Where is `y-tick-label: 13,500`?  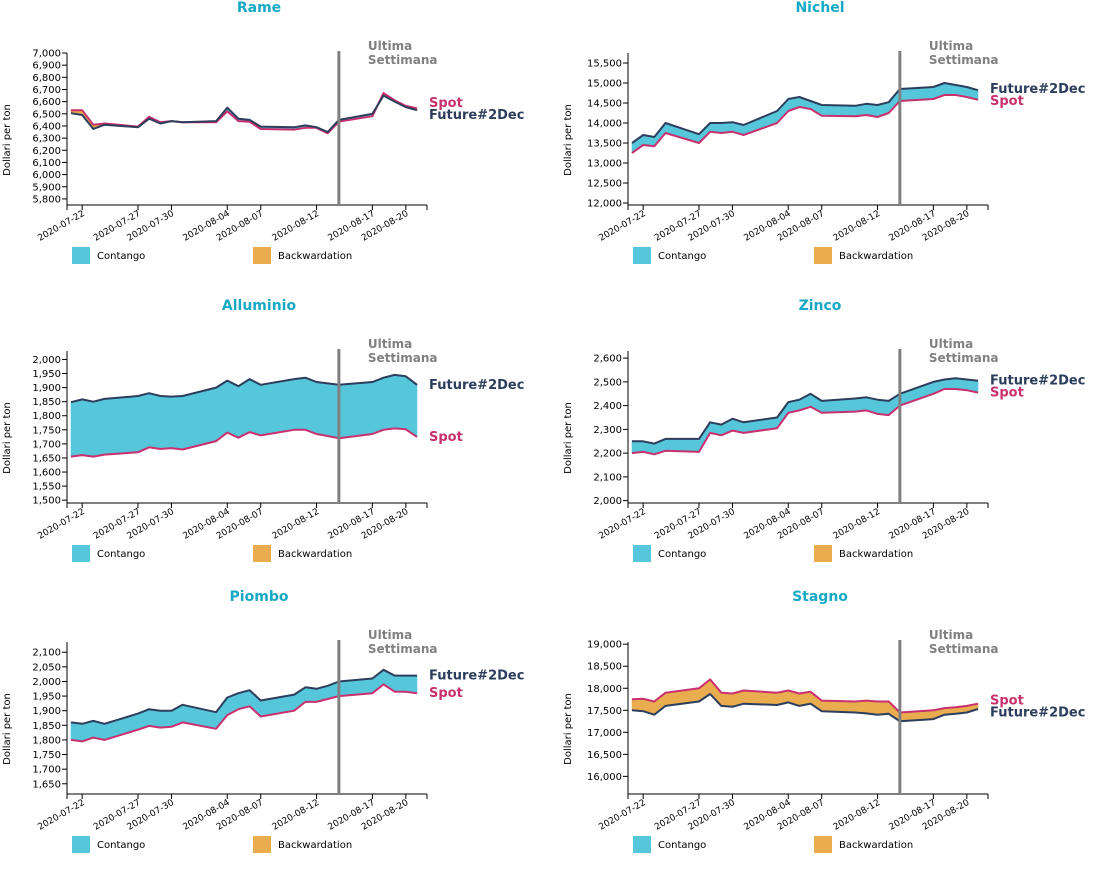
y-tick-label: 13,500 is located at coordinates (604, 144).